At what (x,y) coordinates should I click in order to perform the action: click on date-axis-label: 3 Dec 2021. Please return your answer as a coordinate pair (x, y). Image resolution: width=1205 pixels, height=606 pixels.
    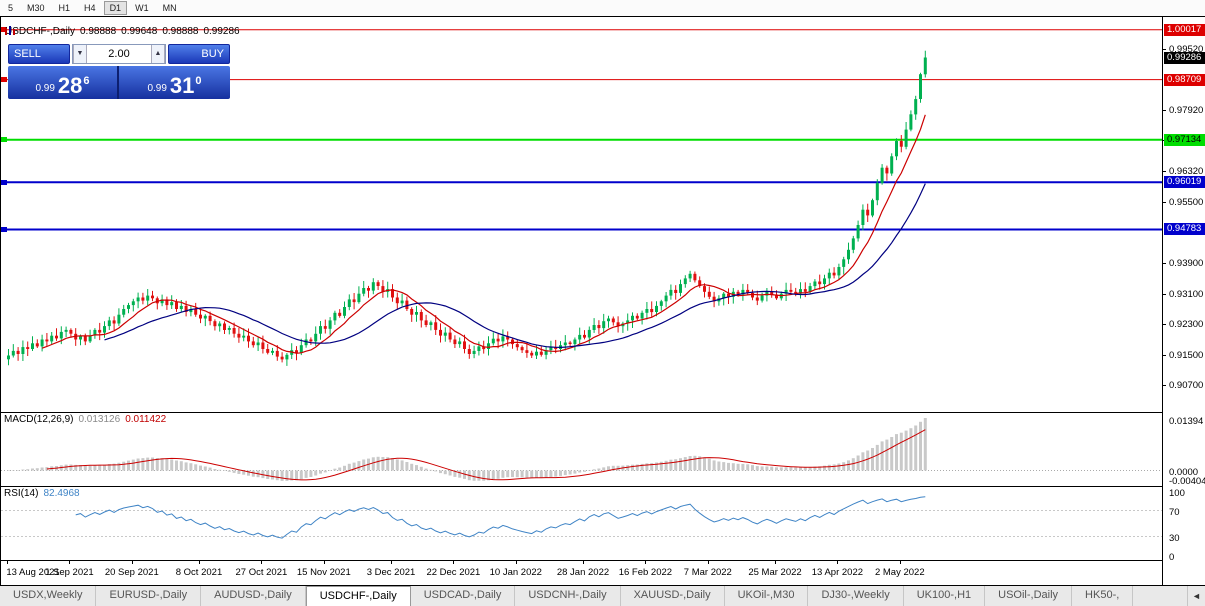
    Looking at the image, I should click on (391, 572).